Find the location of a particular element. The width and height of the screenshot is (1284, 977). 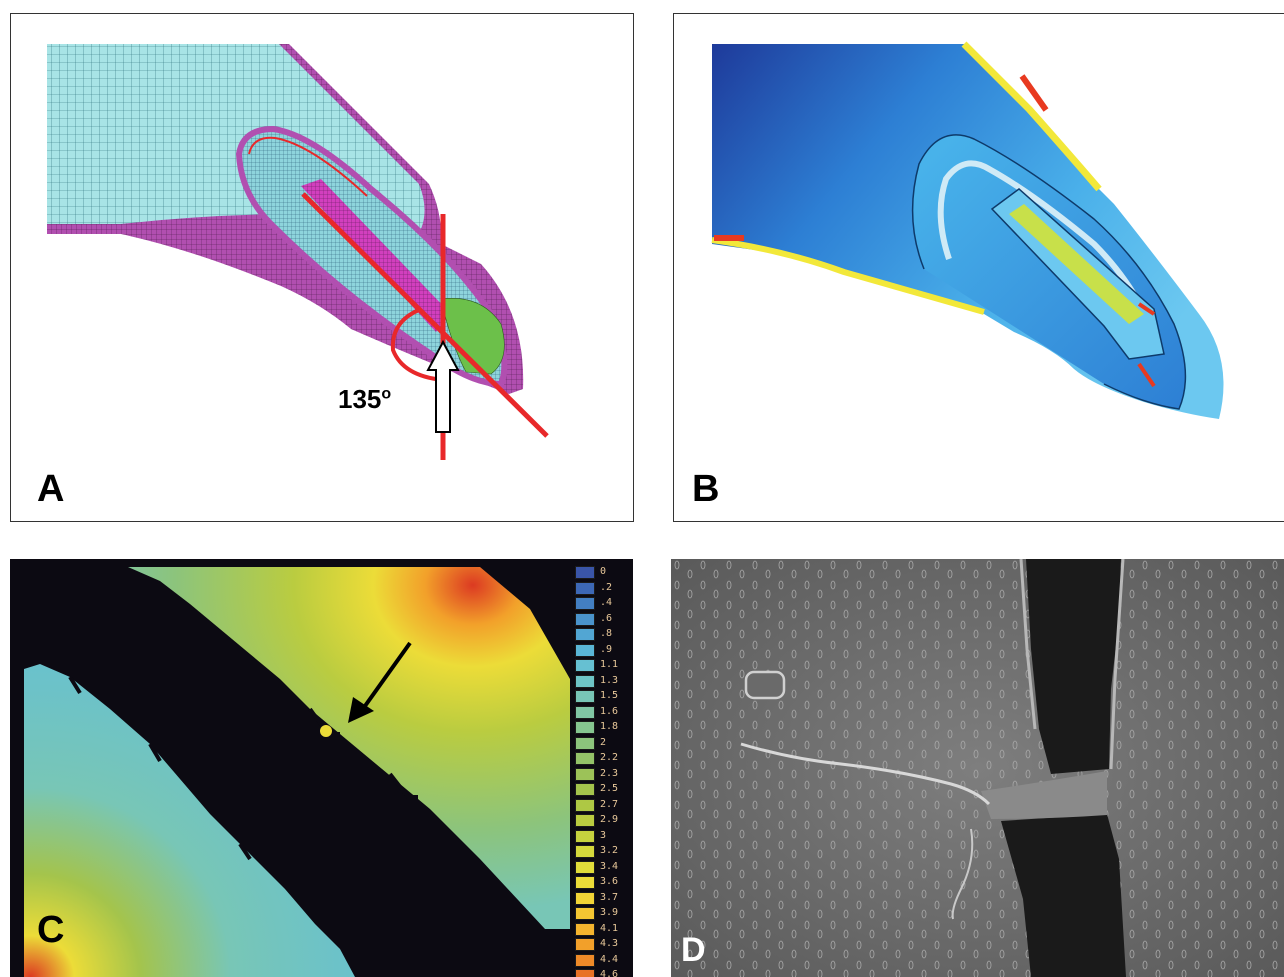

legend-row: 1.1 is located at coordinates (603, 666).